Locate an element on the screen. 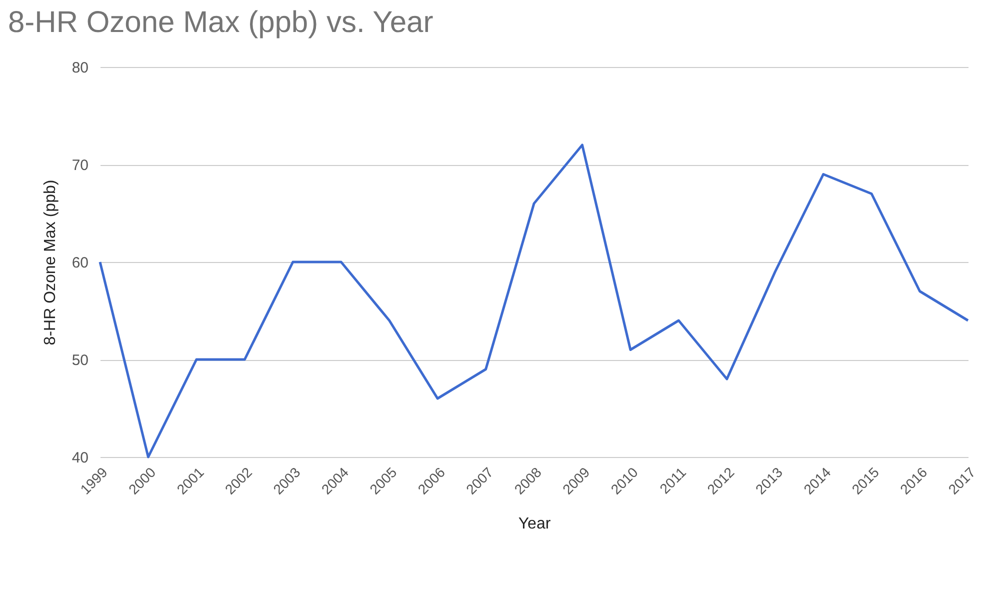  chart-title: 8-HR Ozone Max (ppb) vs. Year is located at coordinates (221, 22).